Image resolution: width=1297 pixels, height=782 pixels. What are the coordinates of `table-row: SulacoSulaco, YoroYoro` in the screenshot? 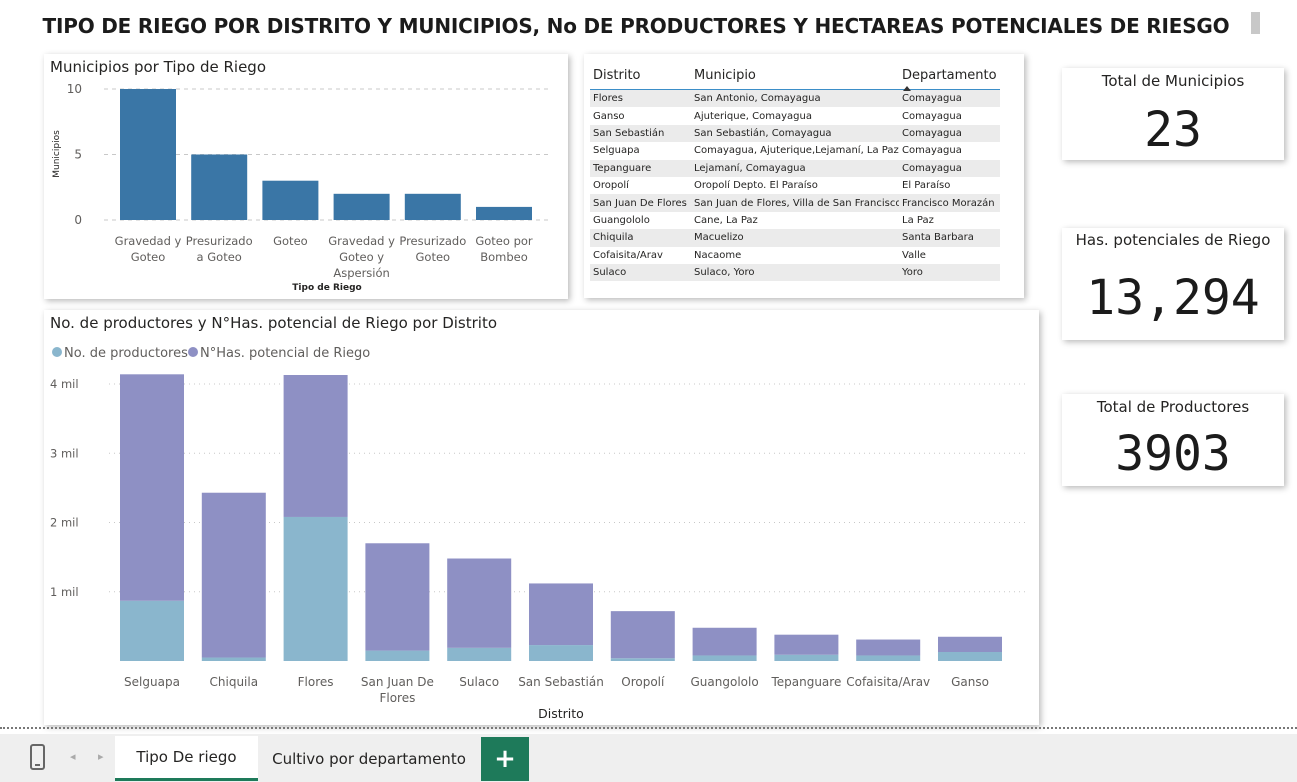 It's located at (795, 272).